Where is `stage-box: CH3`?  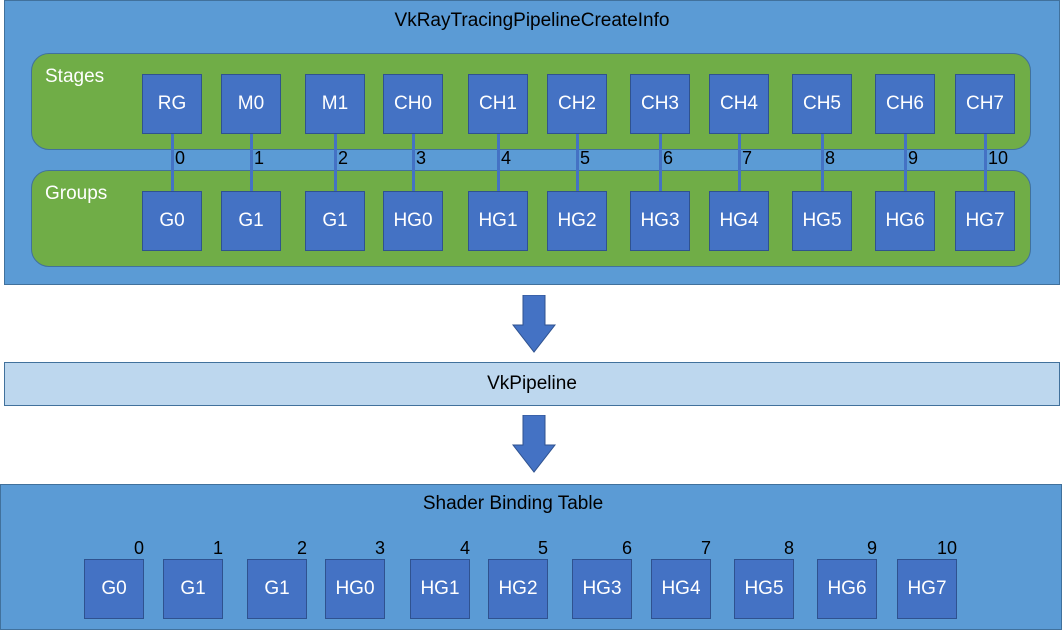 stage-box: CH3 is located at coordinates (660, 104).